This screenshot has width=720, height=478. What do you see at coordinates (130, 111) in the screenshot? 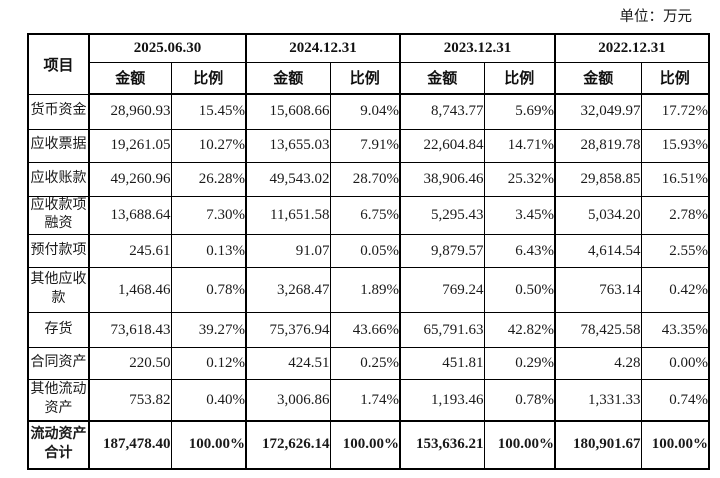
I see `amount-cell: 28,960.93` at bounding box center [130, 111].